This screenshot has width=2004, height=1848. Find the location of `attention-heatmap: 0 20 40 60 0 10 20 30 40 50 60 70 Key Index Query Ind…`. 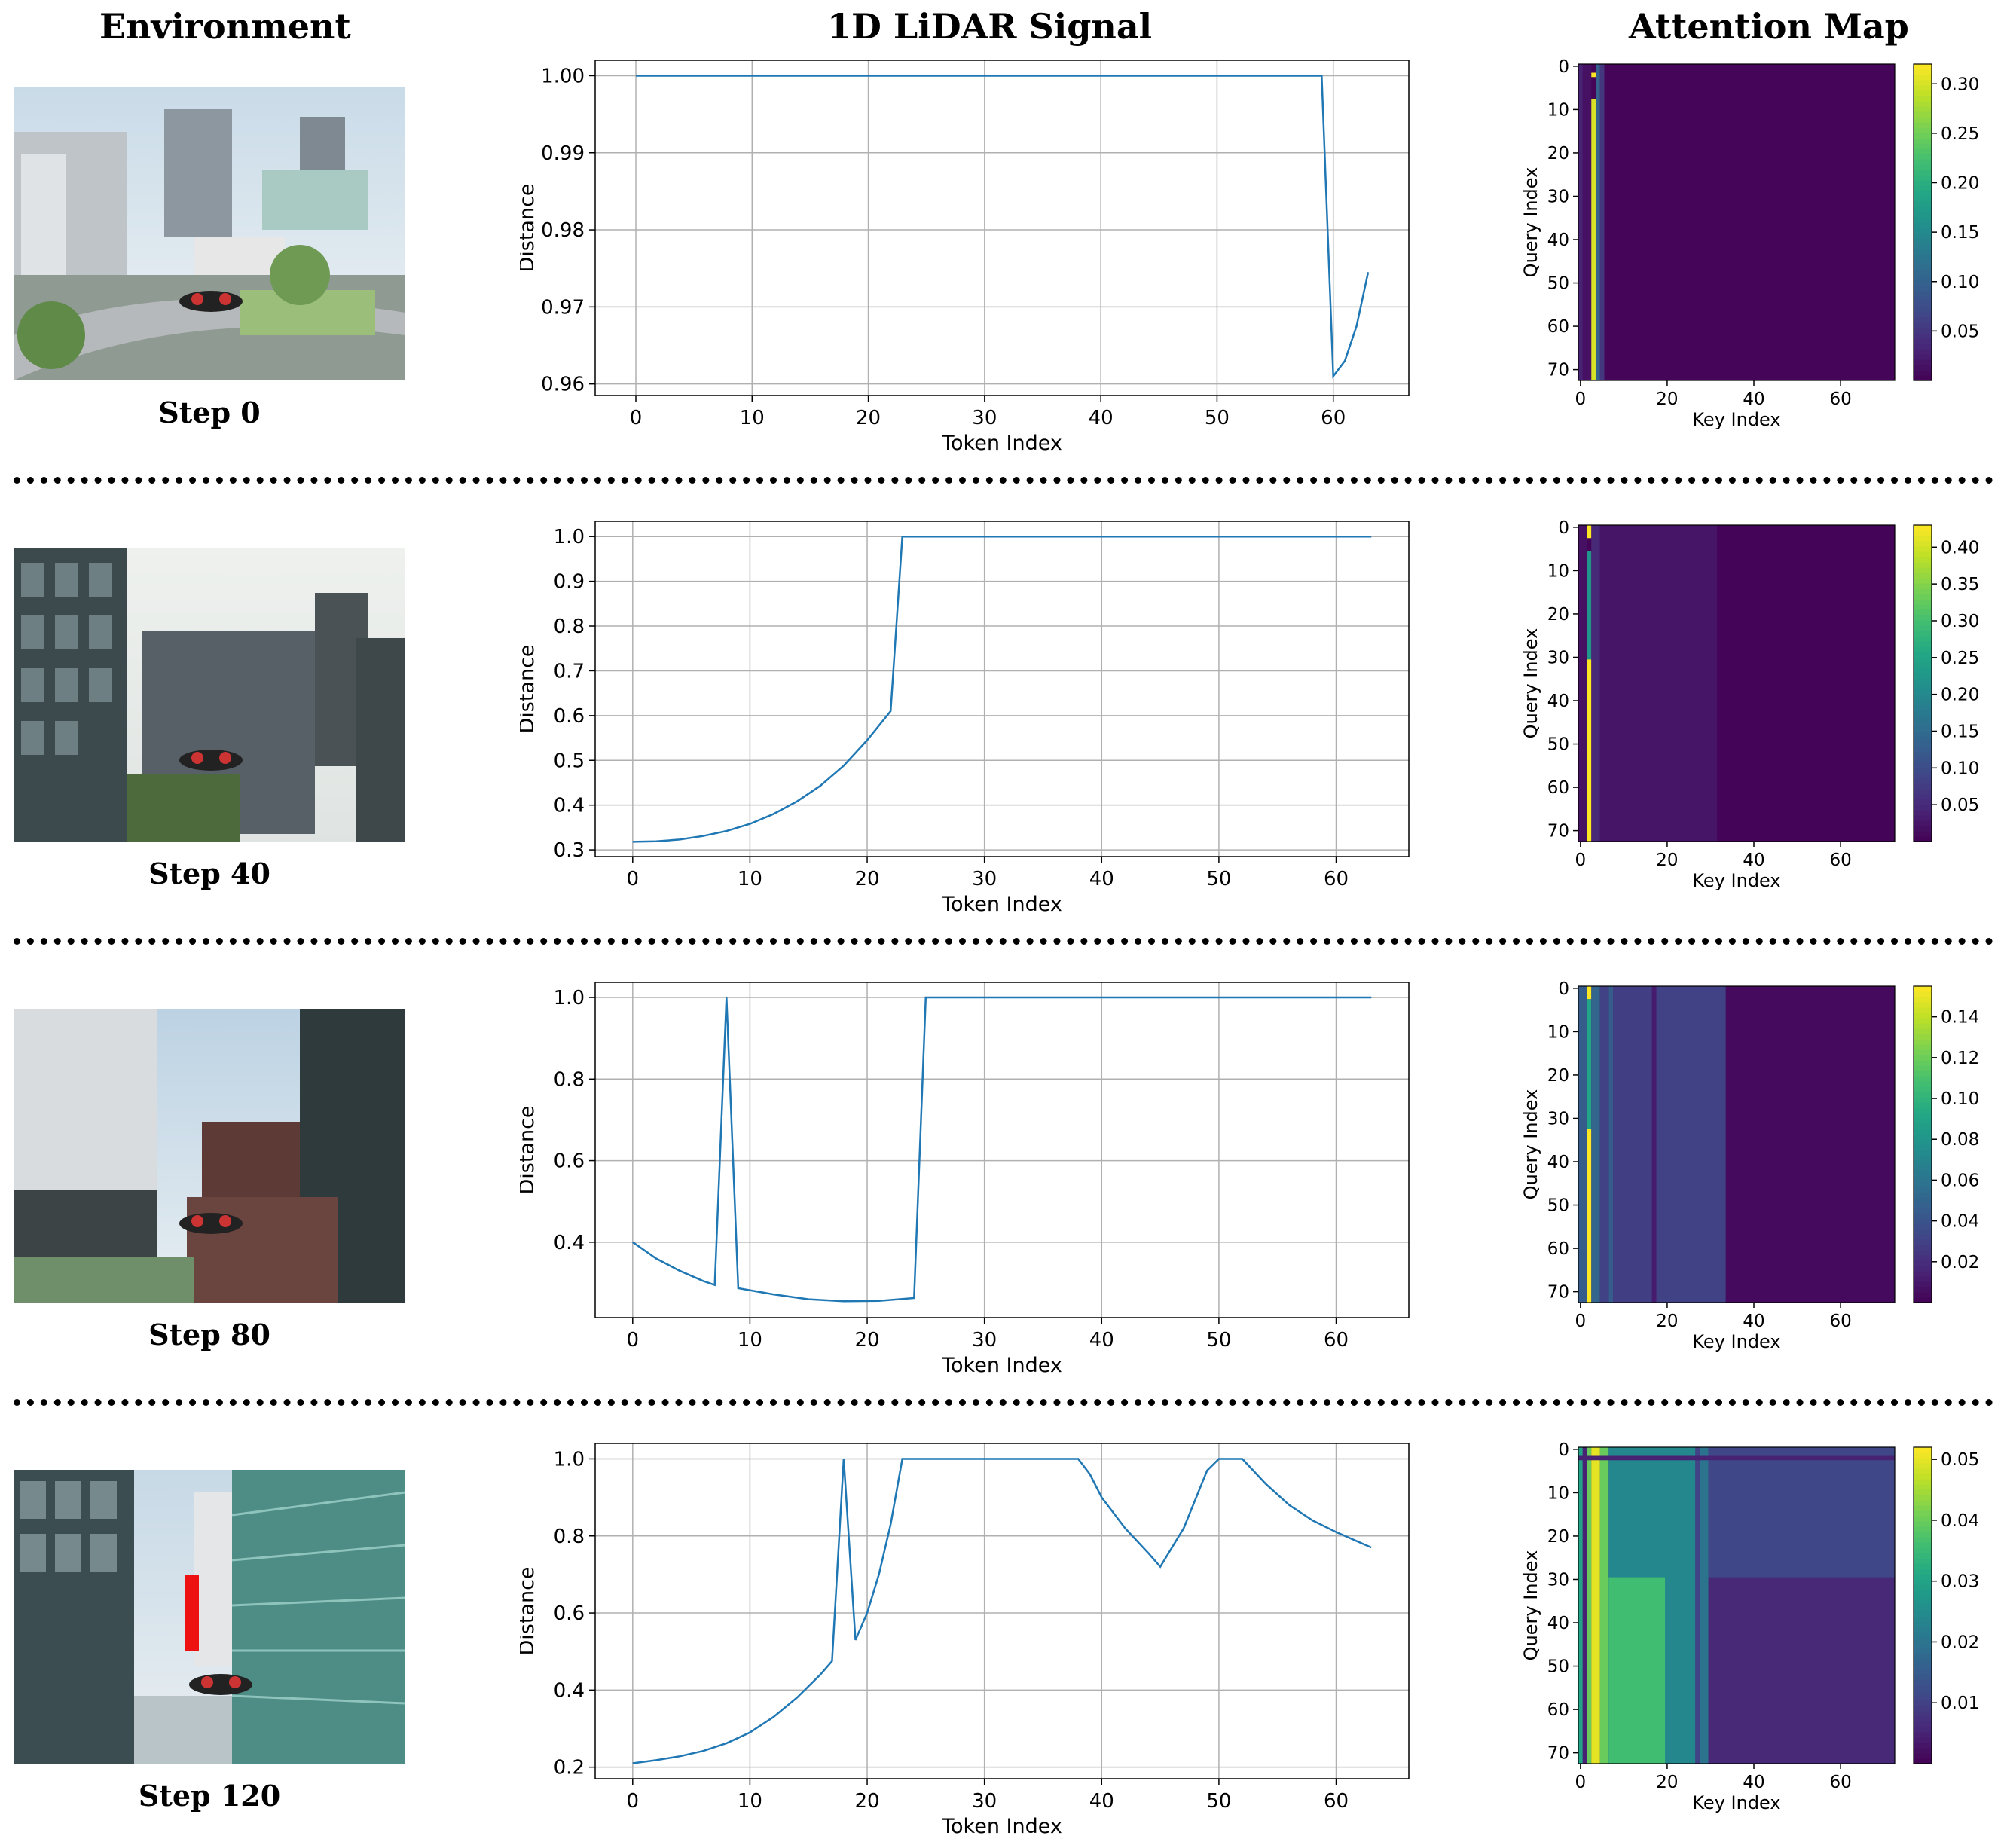

attention-heatmap: 0 20 40 60 0 10 20 30 40 50 60 70 Key Index Query Ind… is located at coordinates (1760, 704).